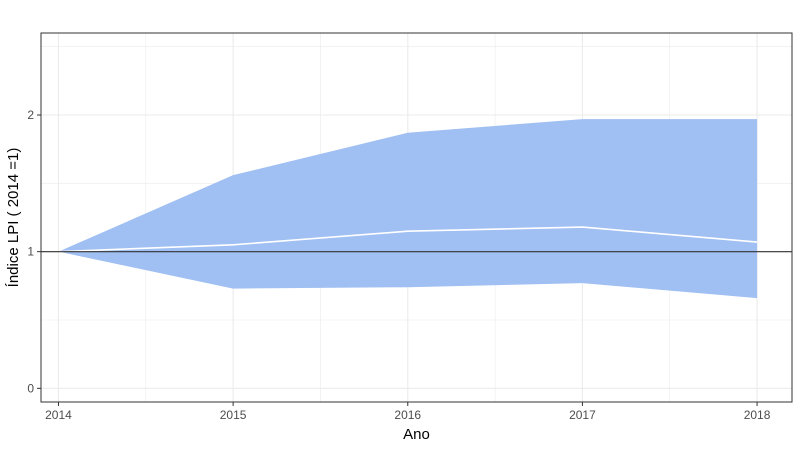  I want to click on x-tick-label: 2016, so click(407, 415).